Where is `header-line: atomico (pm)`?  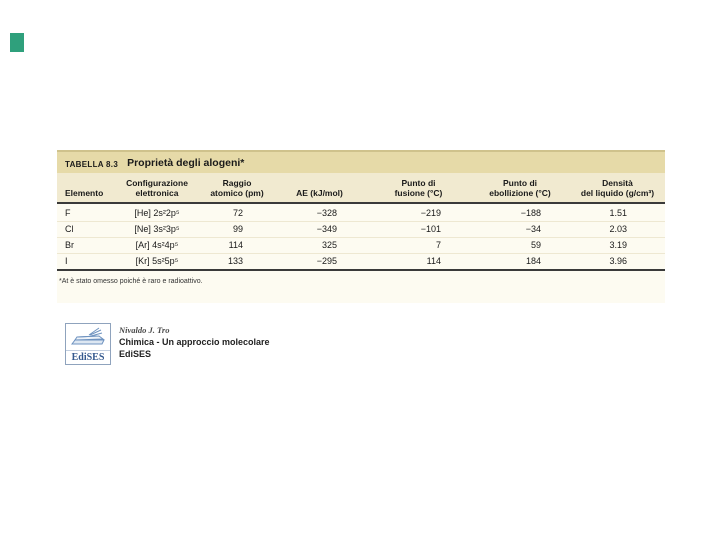 header-line: atomico (pm) is located at coordinates (237, 193).